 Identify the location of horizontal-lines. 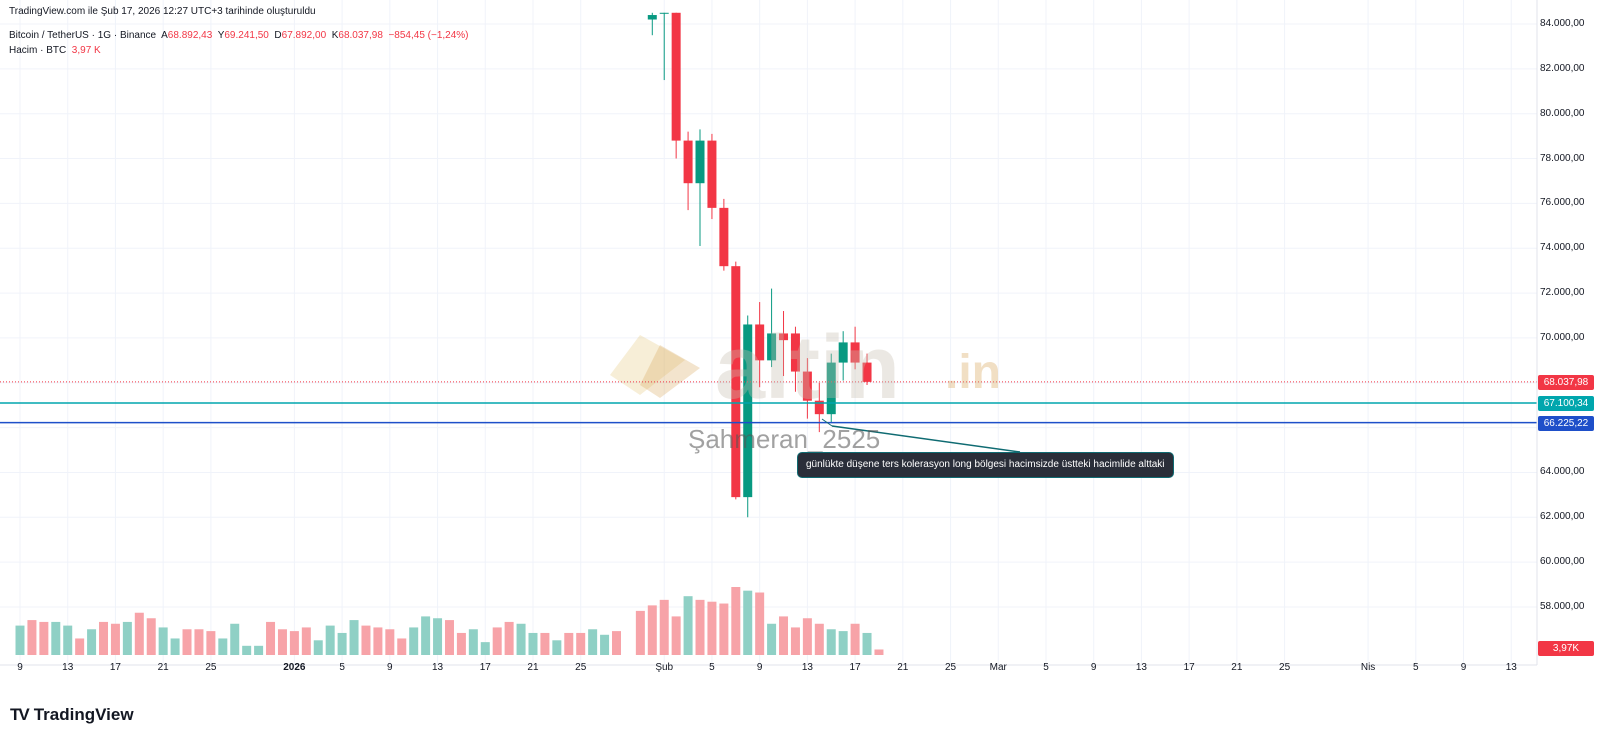
(768, 402).